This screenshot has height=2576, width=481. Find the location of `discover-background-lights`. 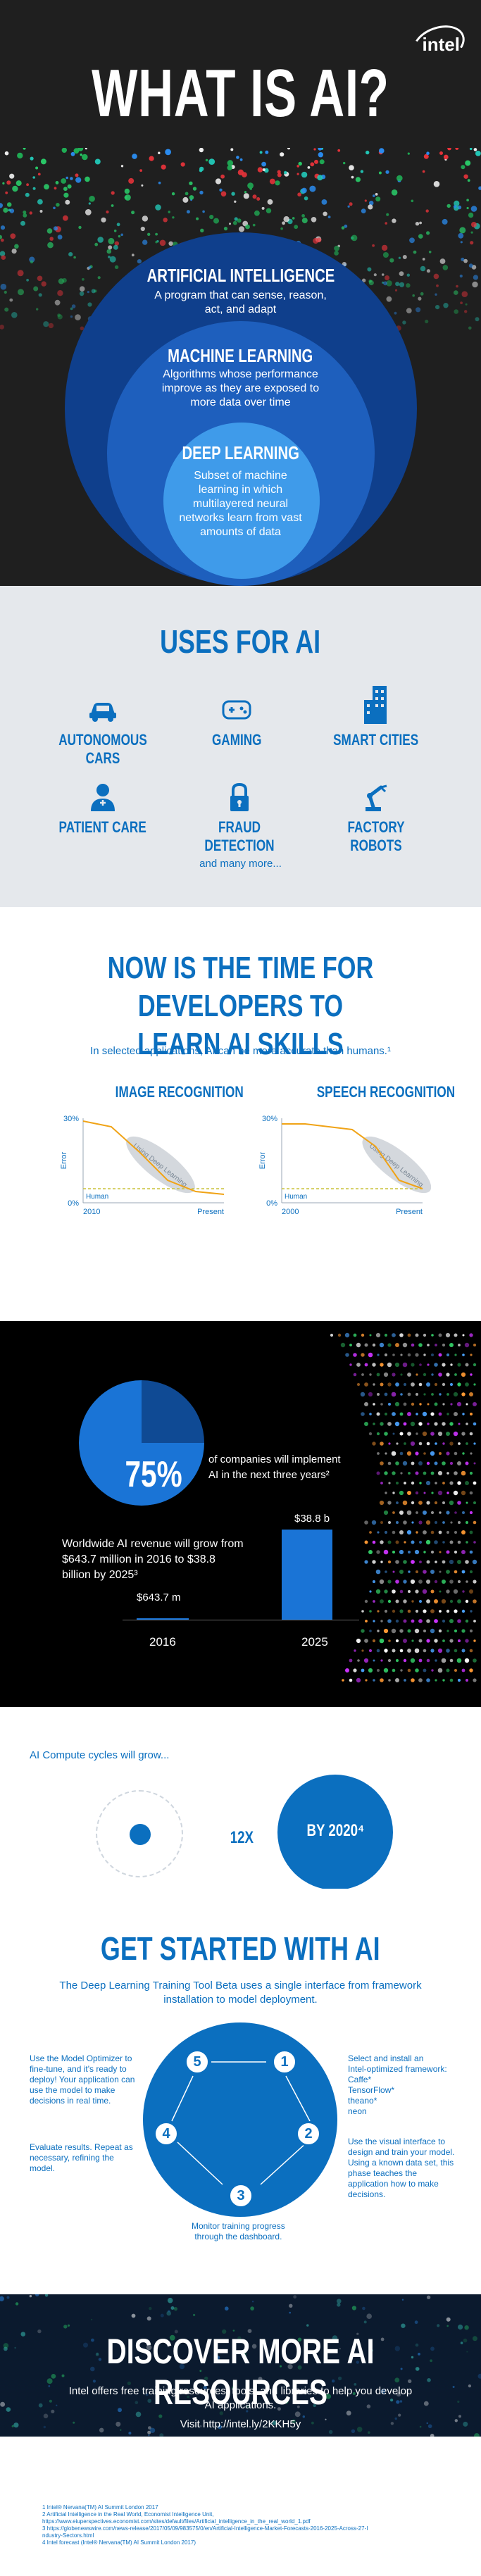

discover-background-lights is located at coordinates (241, 2365).